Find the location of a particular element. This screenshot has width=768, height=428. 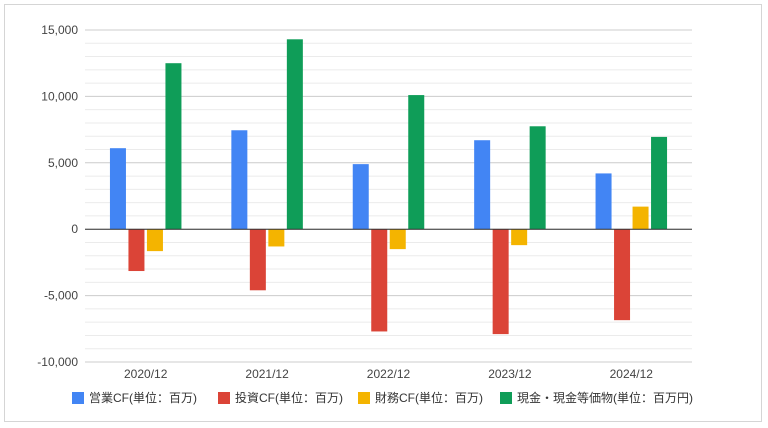

legend-item-1: 営業CF(単位：百万) is located at coordinates (134, 397).